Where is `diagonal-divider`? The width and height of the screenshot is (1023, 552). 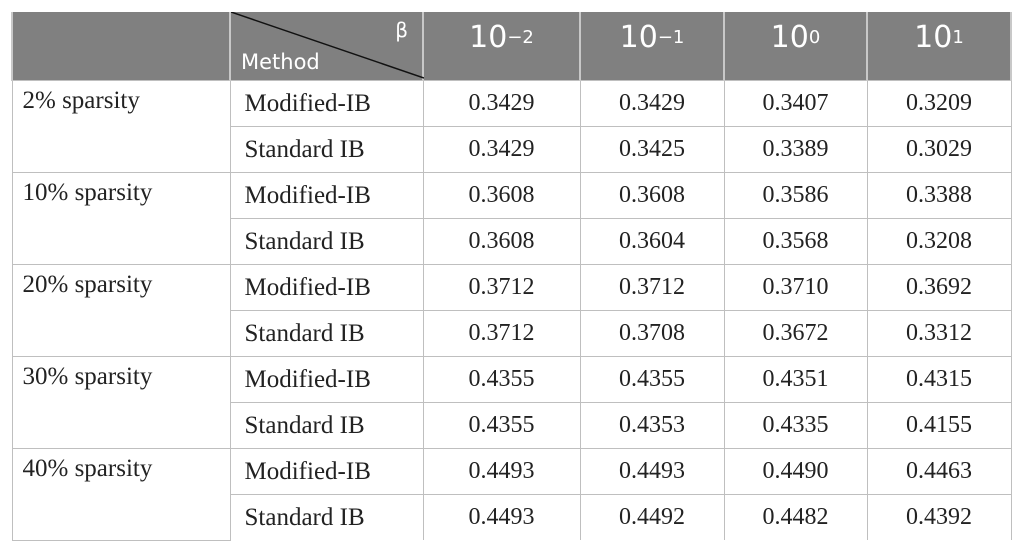 diagonal-divider is located at coordinates (327, 45).